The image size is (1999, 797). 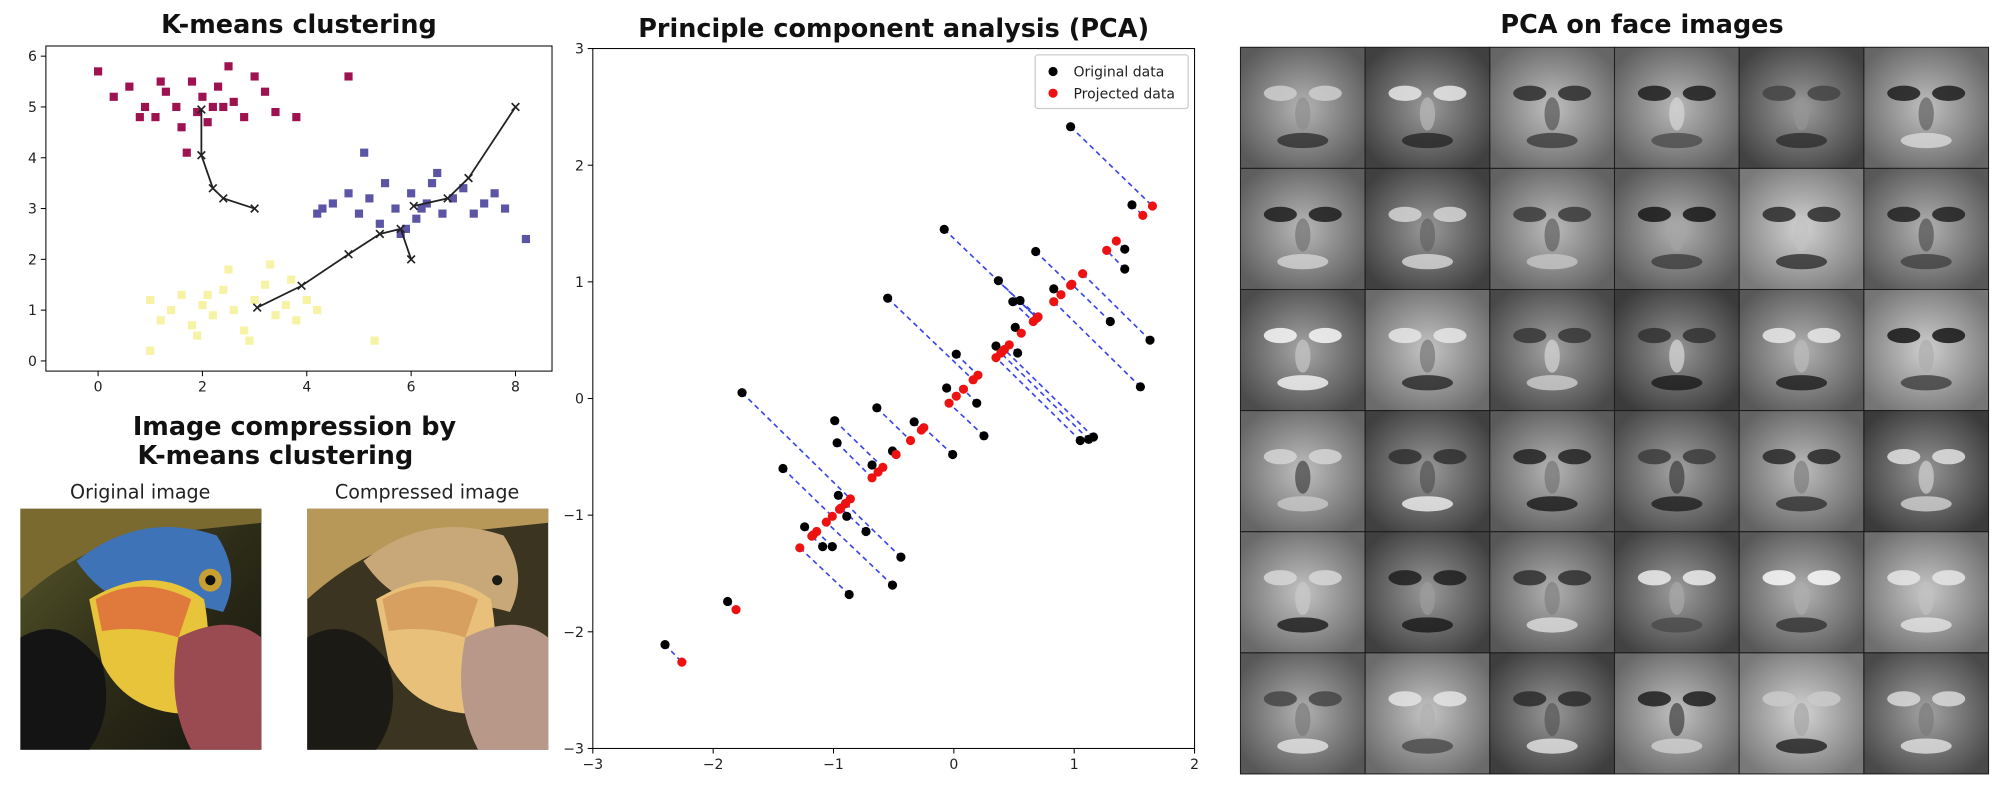 I want to click on legend-box, so click(x=1111, y=82).